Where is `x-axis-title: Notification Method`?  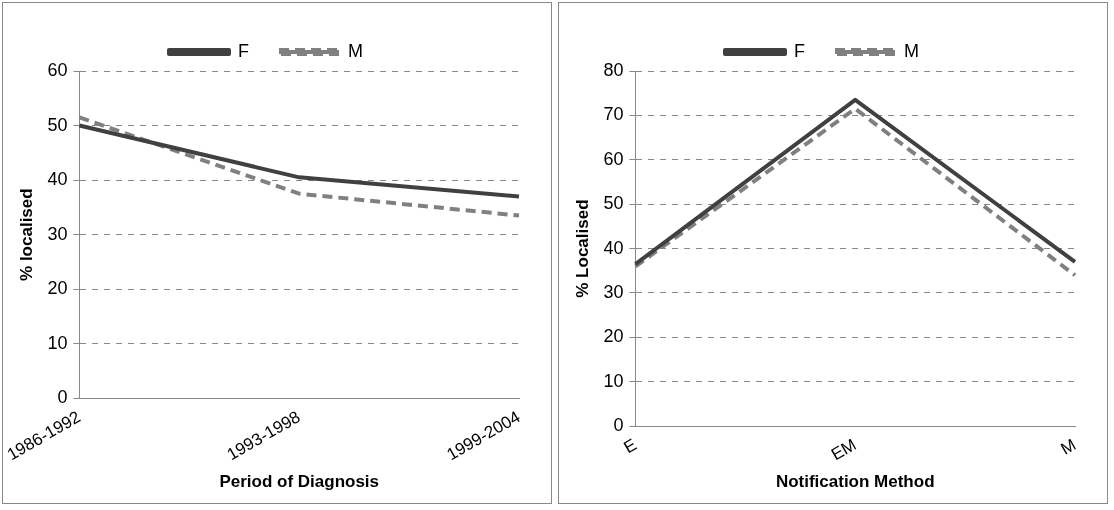
x-axis-title: Notification Method is located at coordinates (855, 482).